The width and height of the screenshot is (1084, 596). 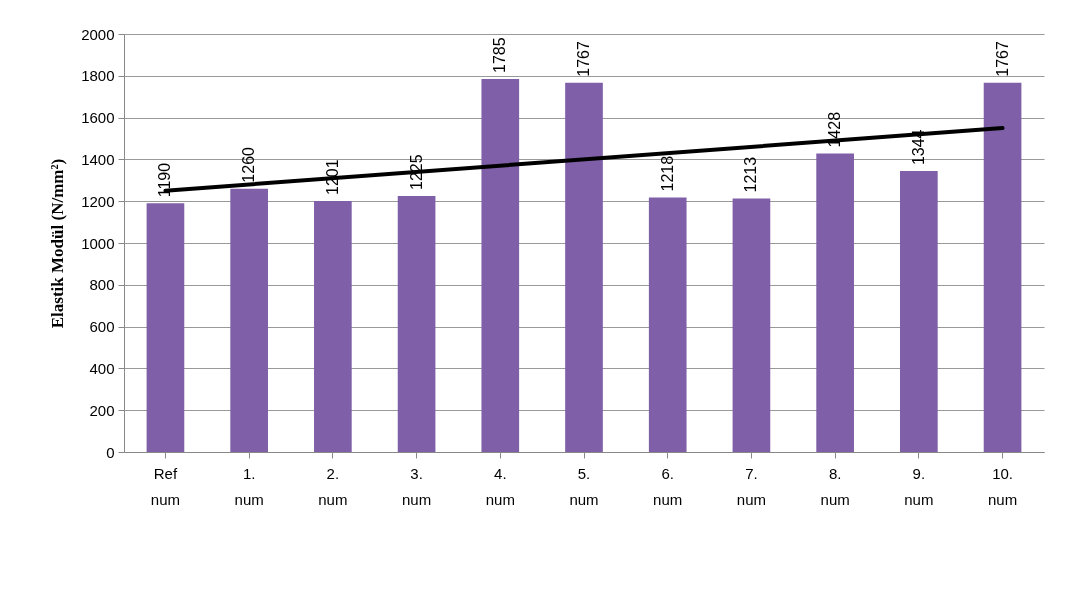 What do you see at coordinates (835, 486) in the screenshot?
I see `x-tick-label: 8. num` at bounding box center [835, 486].